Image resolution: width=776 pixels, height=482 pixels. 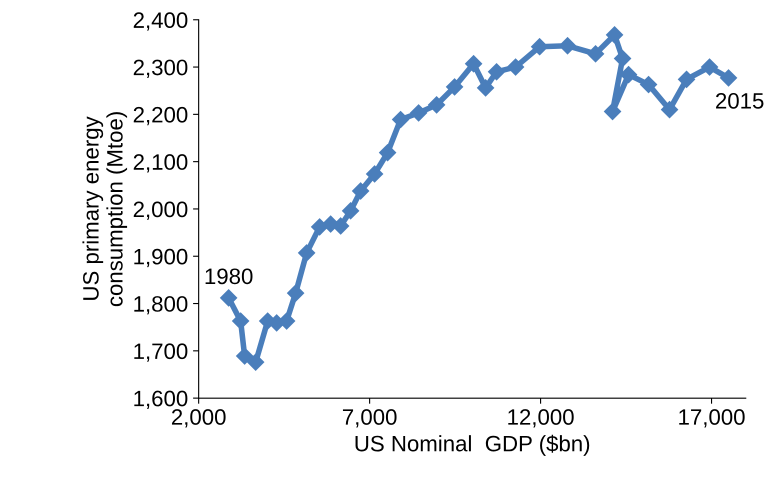 What do you see at coordinates (161, 21) in the screenshot?
I see `y-tick-label: 2,400` at bounding box center [161, 21].